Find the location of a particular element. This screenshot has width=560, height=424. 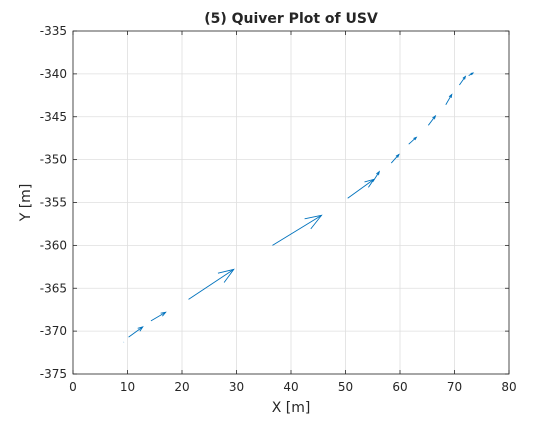

x-tick-label: 80 is located at coordinates (508, 387).